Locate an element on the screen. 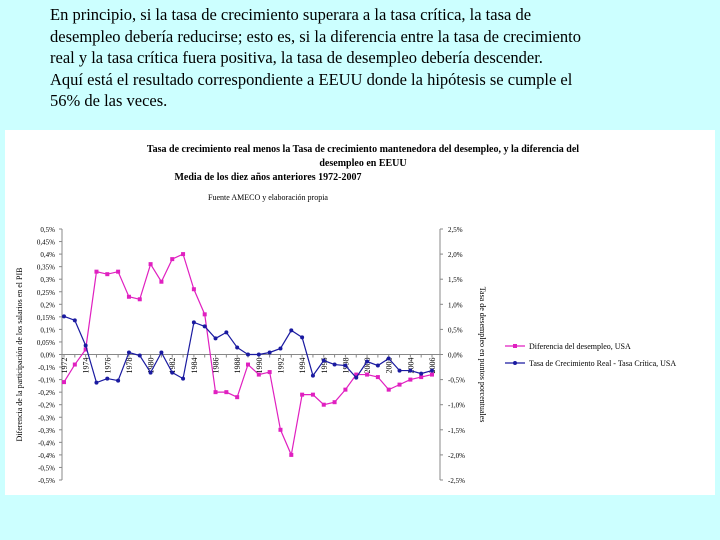  y2-tick-label: 0,0% is located at coordinates (455, 356).